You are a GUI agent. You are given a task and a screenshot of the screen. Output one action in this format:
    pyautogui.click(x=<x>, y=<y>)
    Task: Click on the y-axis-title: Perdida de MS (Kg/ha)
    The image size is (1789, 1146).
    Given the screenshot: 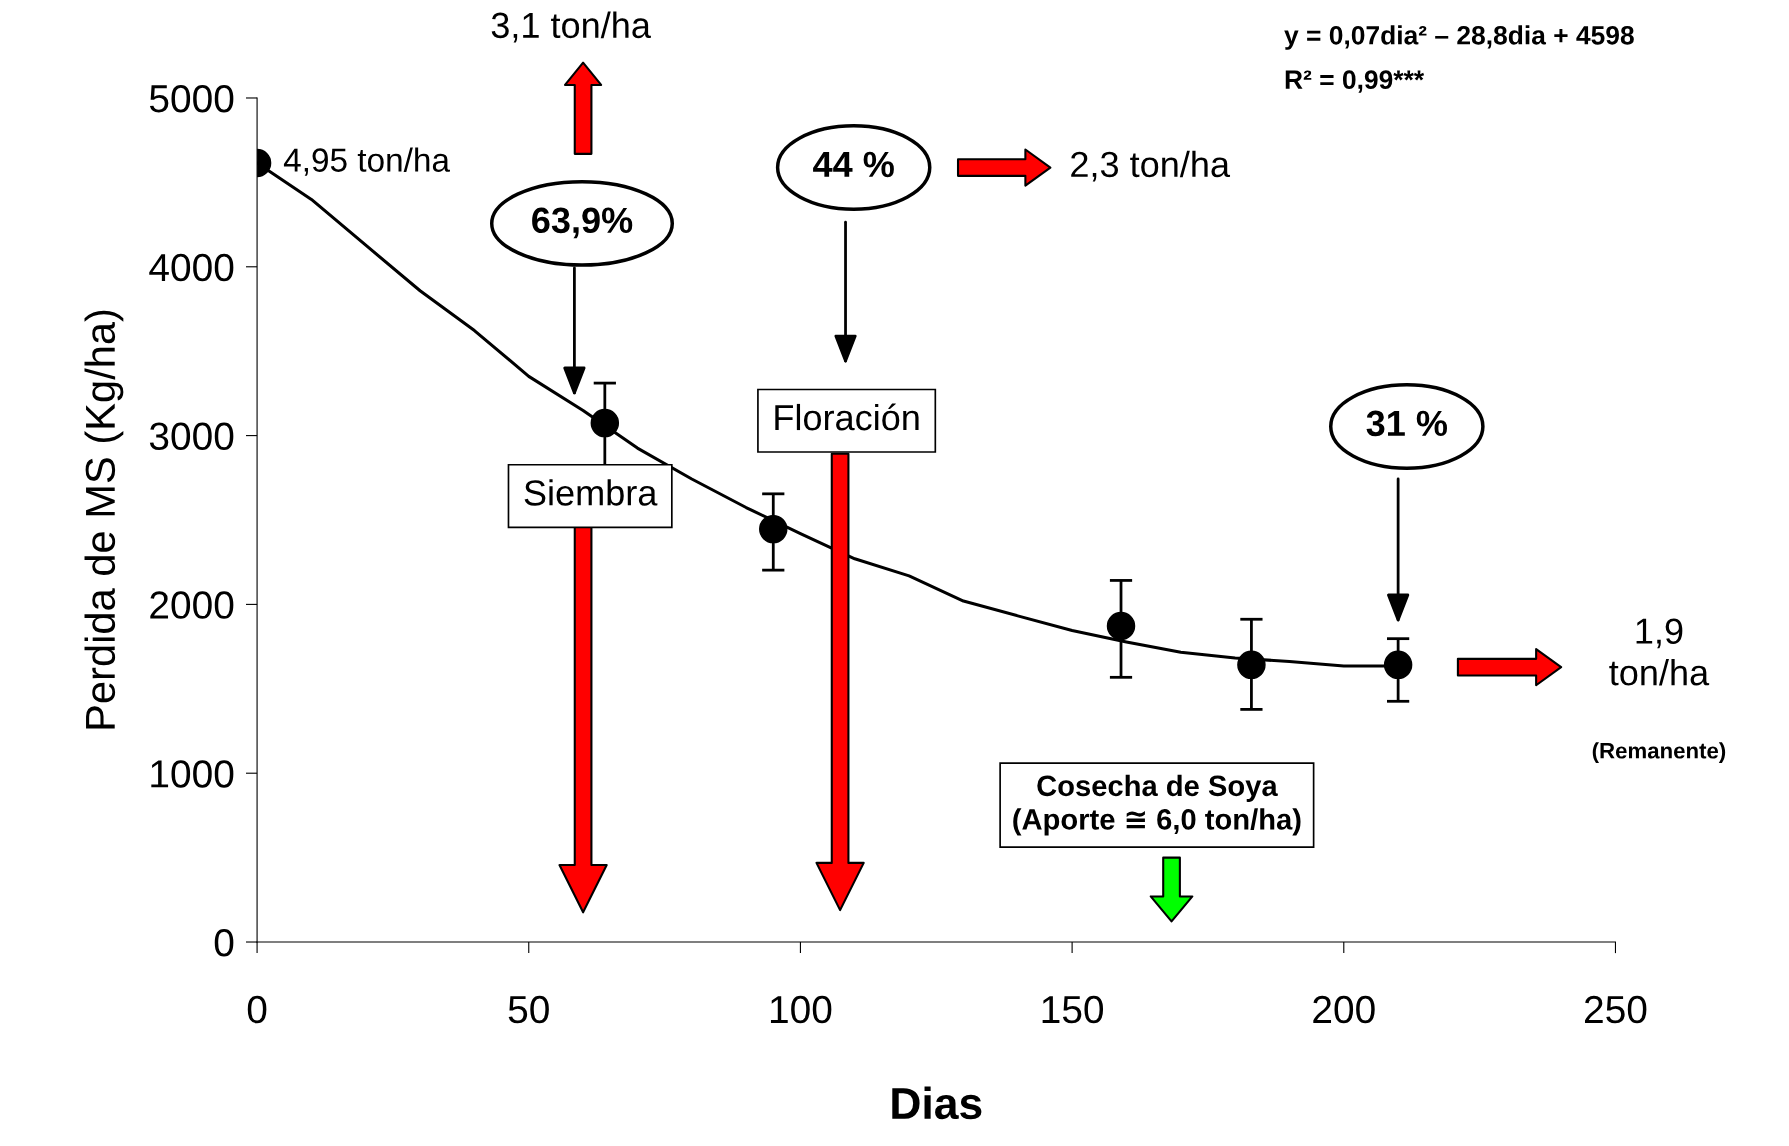 What is the action you would take?
    pyautogui.click(x=104, y=519)
    